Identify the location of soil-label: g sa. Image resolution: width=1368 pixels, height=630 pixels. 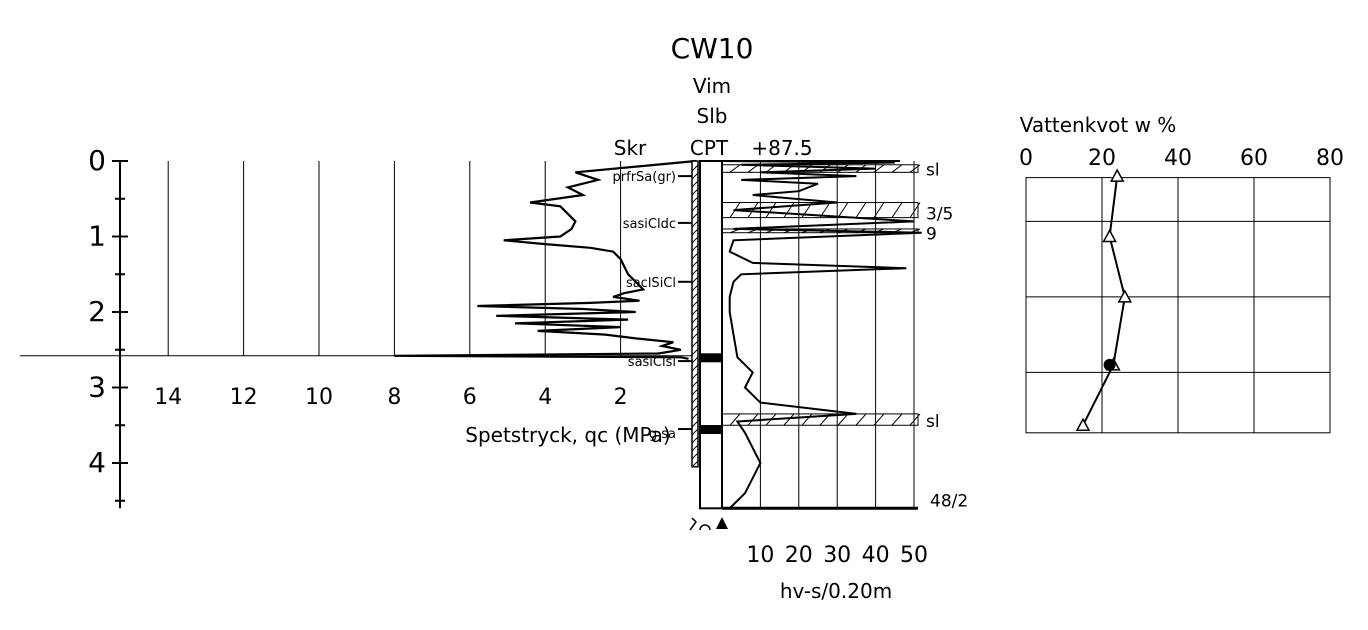
(662, 434).